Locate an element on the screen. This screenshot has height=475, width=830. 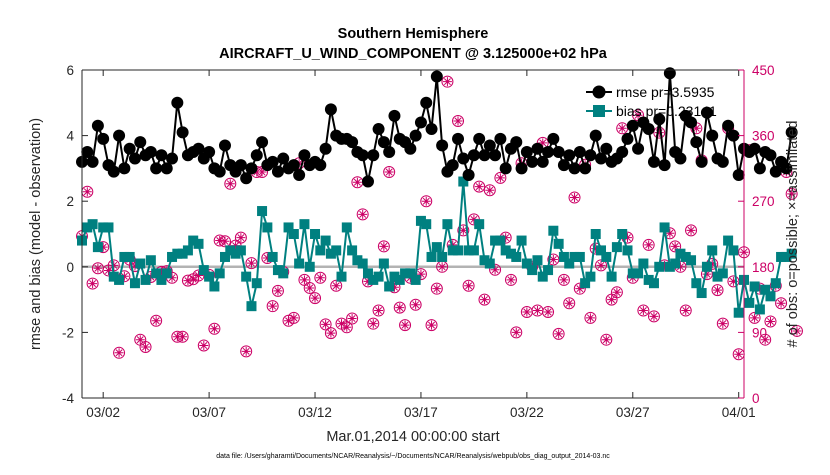
x-tick-label: 03/02 is located at coordinates (103, 412).